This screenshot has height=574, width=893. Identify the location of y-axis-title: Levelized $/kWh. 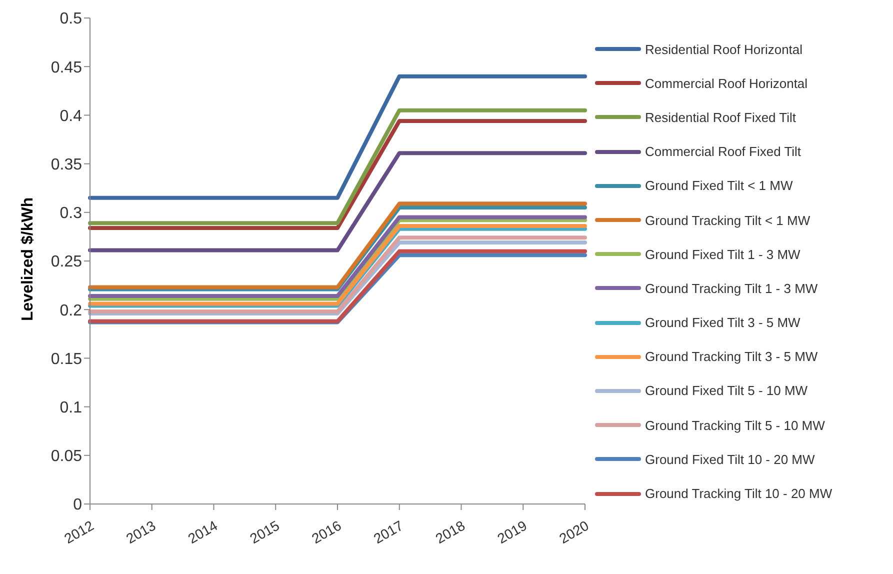
(28, 259).